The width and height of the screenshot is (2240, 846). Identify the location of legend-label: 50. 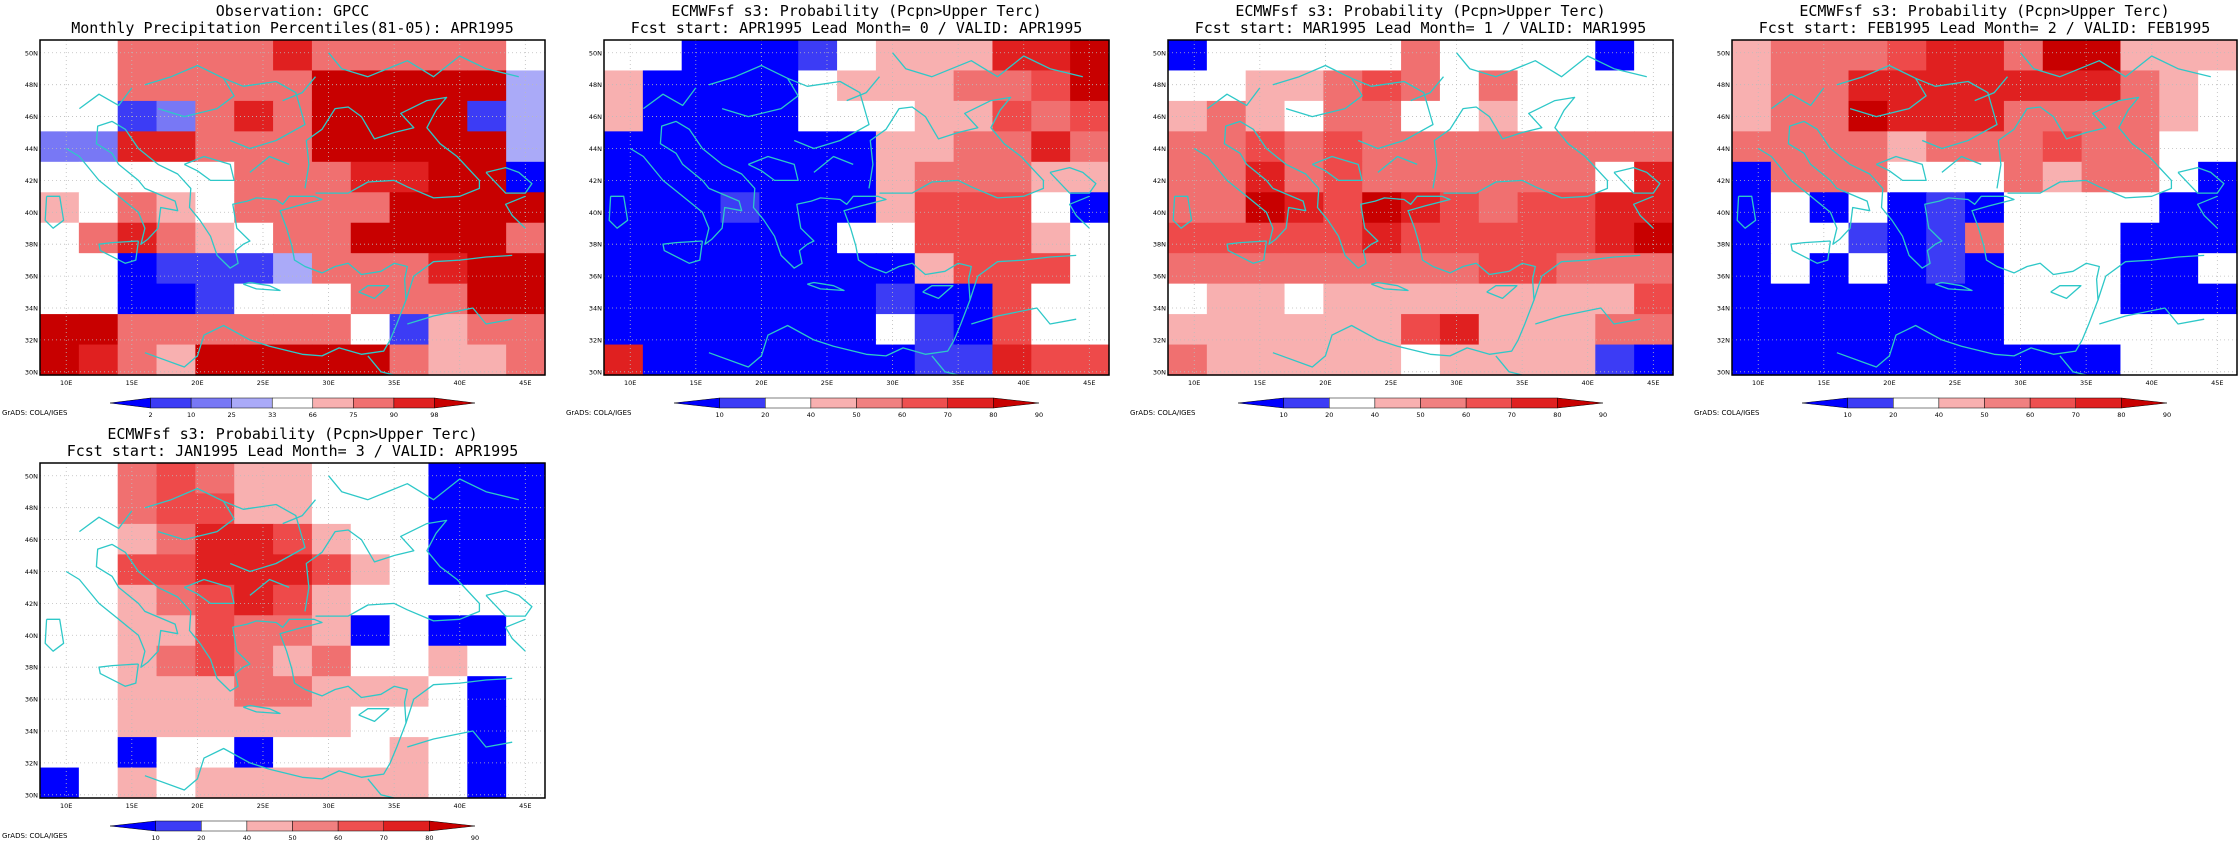
(856, 415).